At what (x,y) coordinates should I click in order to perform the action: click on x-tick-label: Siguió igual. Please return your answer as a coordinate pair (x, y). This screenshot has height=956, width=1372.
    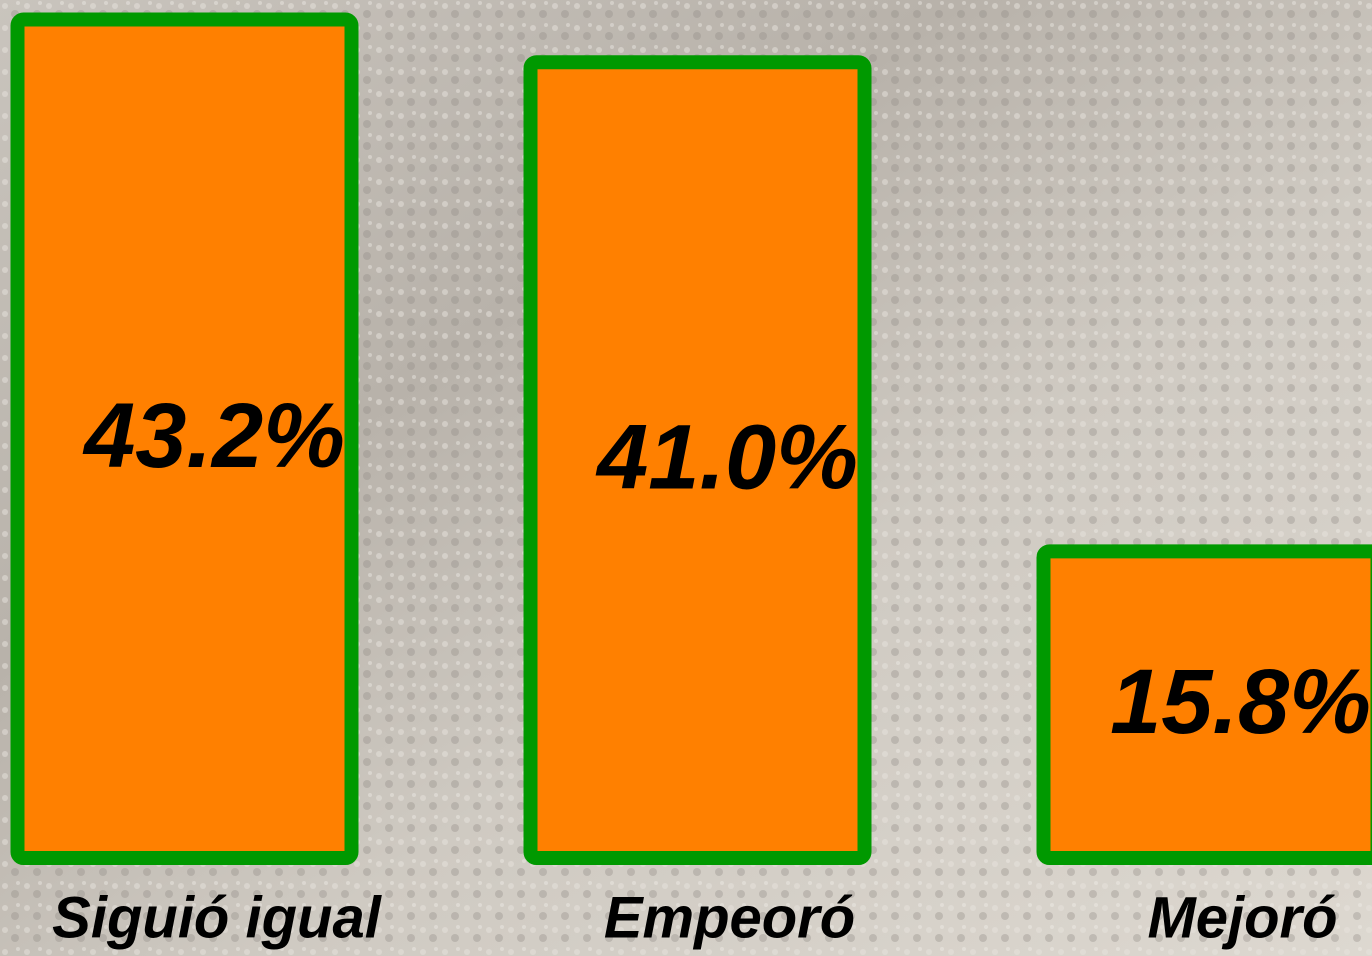
    Looking at the image, I should click on (217, 917).